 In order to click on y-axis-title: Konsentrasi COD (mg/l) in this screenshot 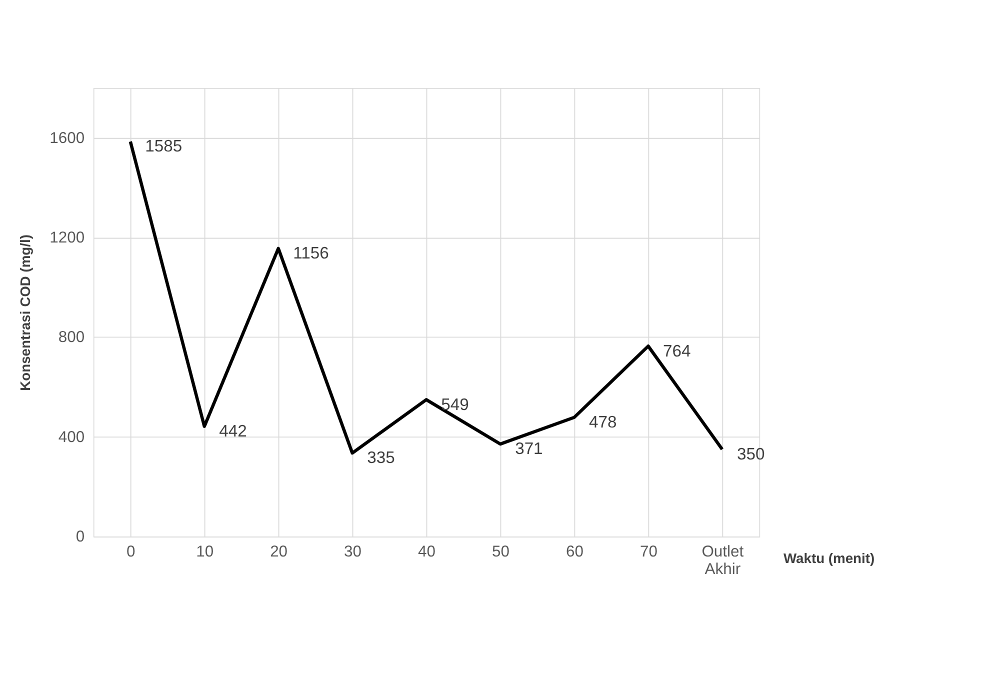, I will do `click(25, 312)`.